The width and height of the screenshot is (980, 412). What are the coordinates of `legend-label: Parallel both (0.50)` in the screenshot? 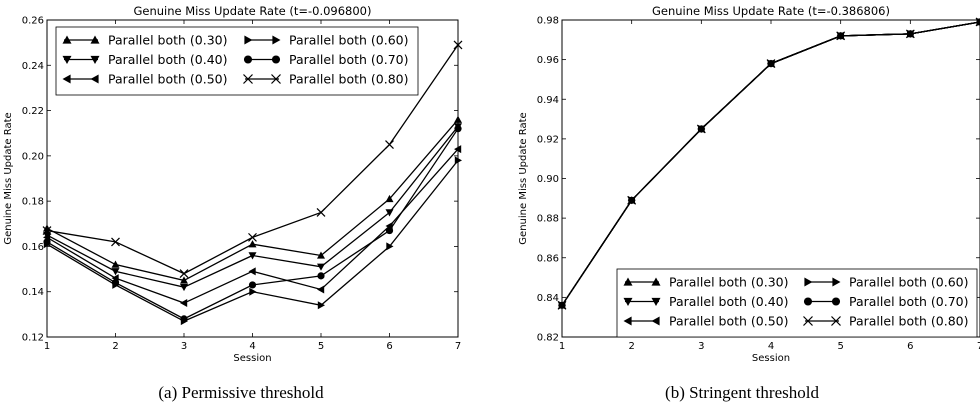 It's located at (167, 79).